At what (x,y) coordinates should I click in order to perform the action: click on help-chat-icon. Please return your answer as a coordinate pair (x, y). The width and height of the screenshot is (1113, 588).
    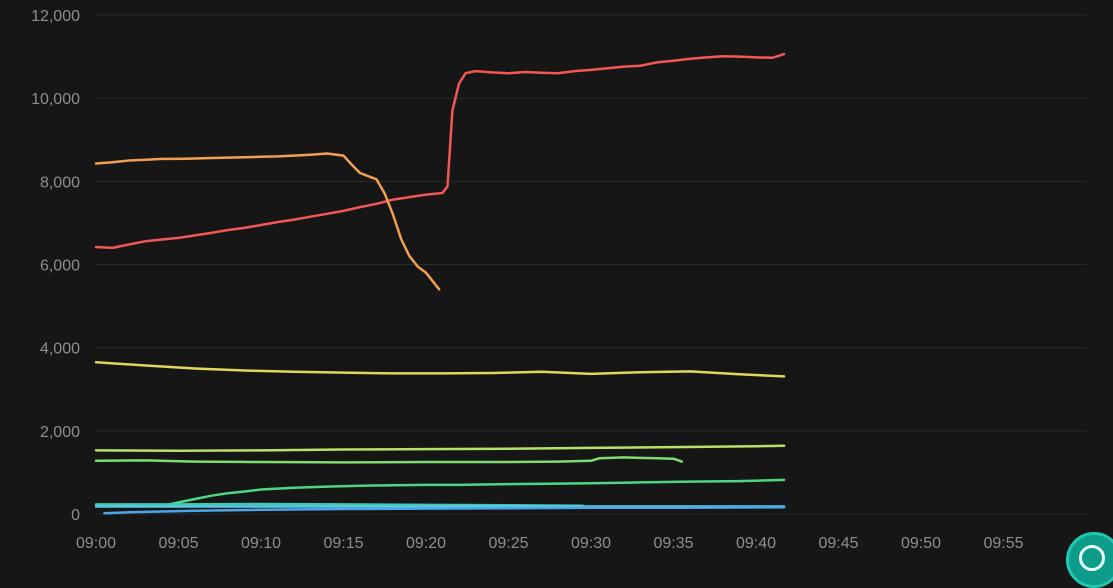
    Looking at the image, I should click on (1092, 558).